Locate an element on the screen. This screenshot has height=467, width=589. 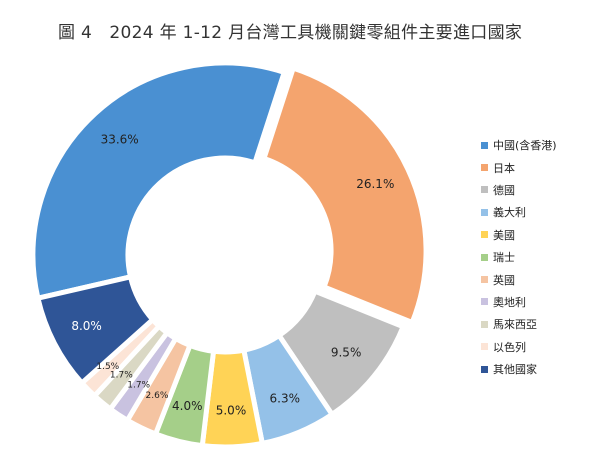
legend-label: 以色列 is located at coordinates (509, 347).